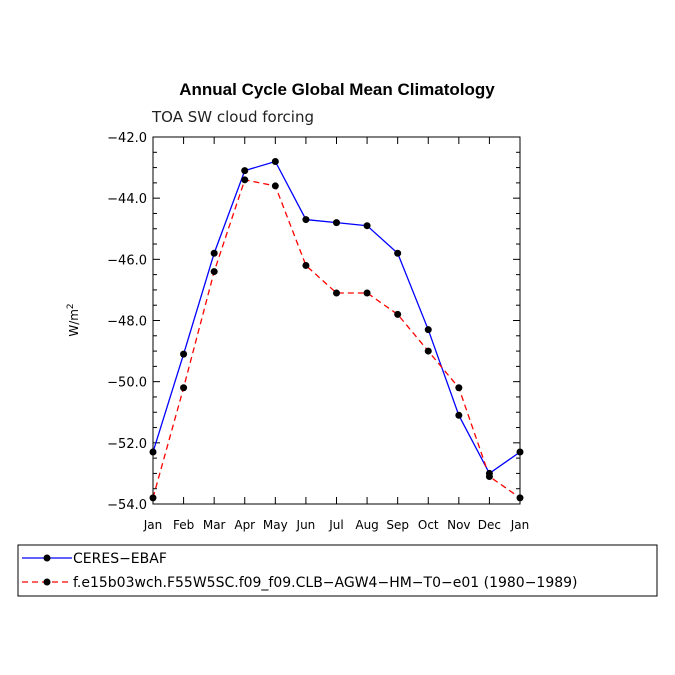 The width and height of the screenshot is (675, 675). Describe the element at coordinates (397, 525) in the screenshot. I see `x-tick-label: Sep` at that location.